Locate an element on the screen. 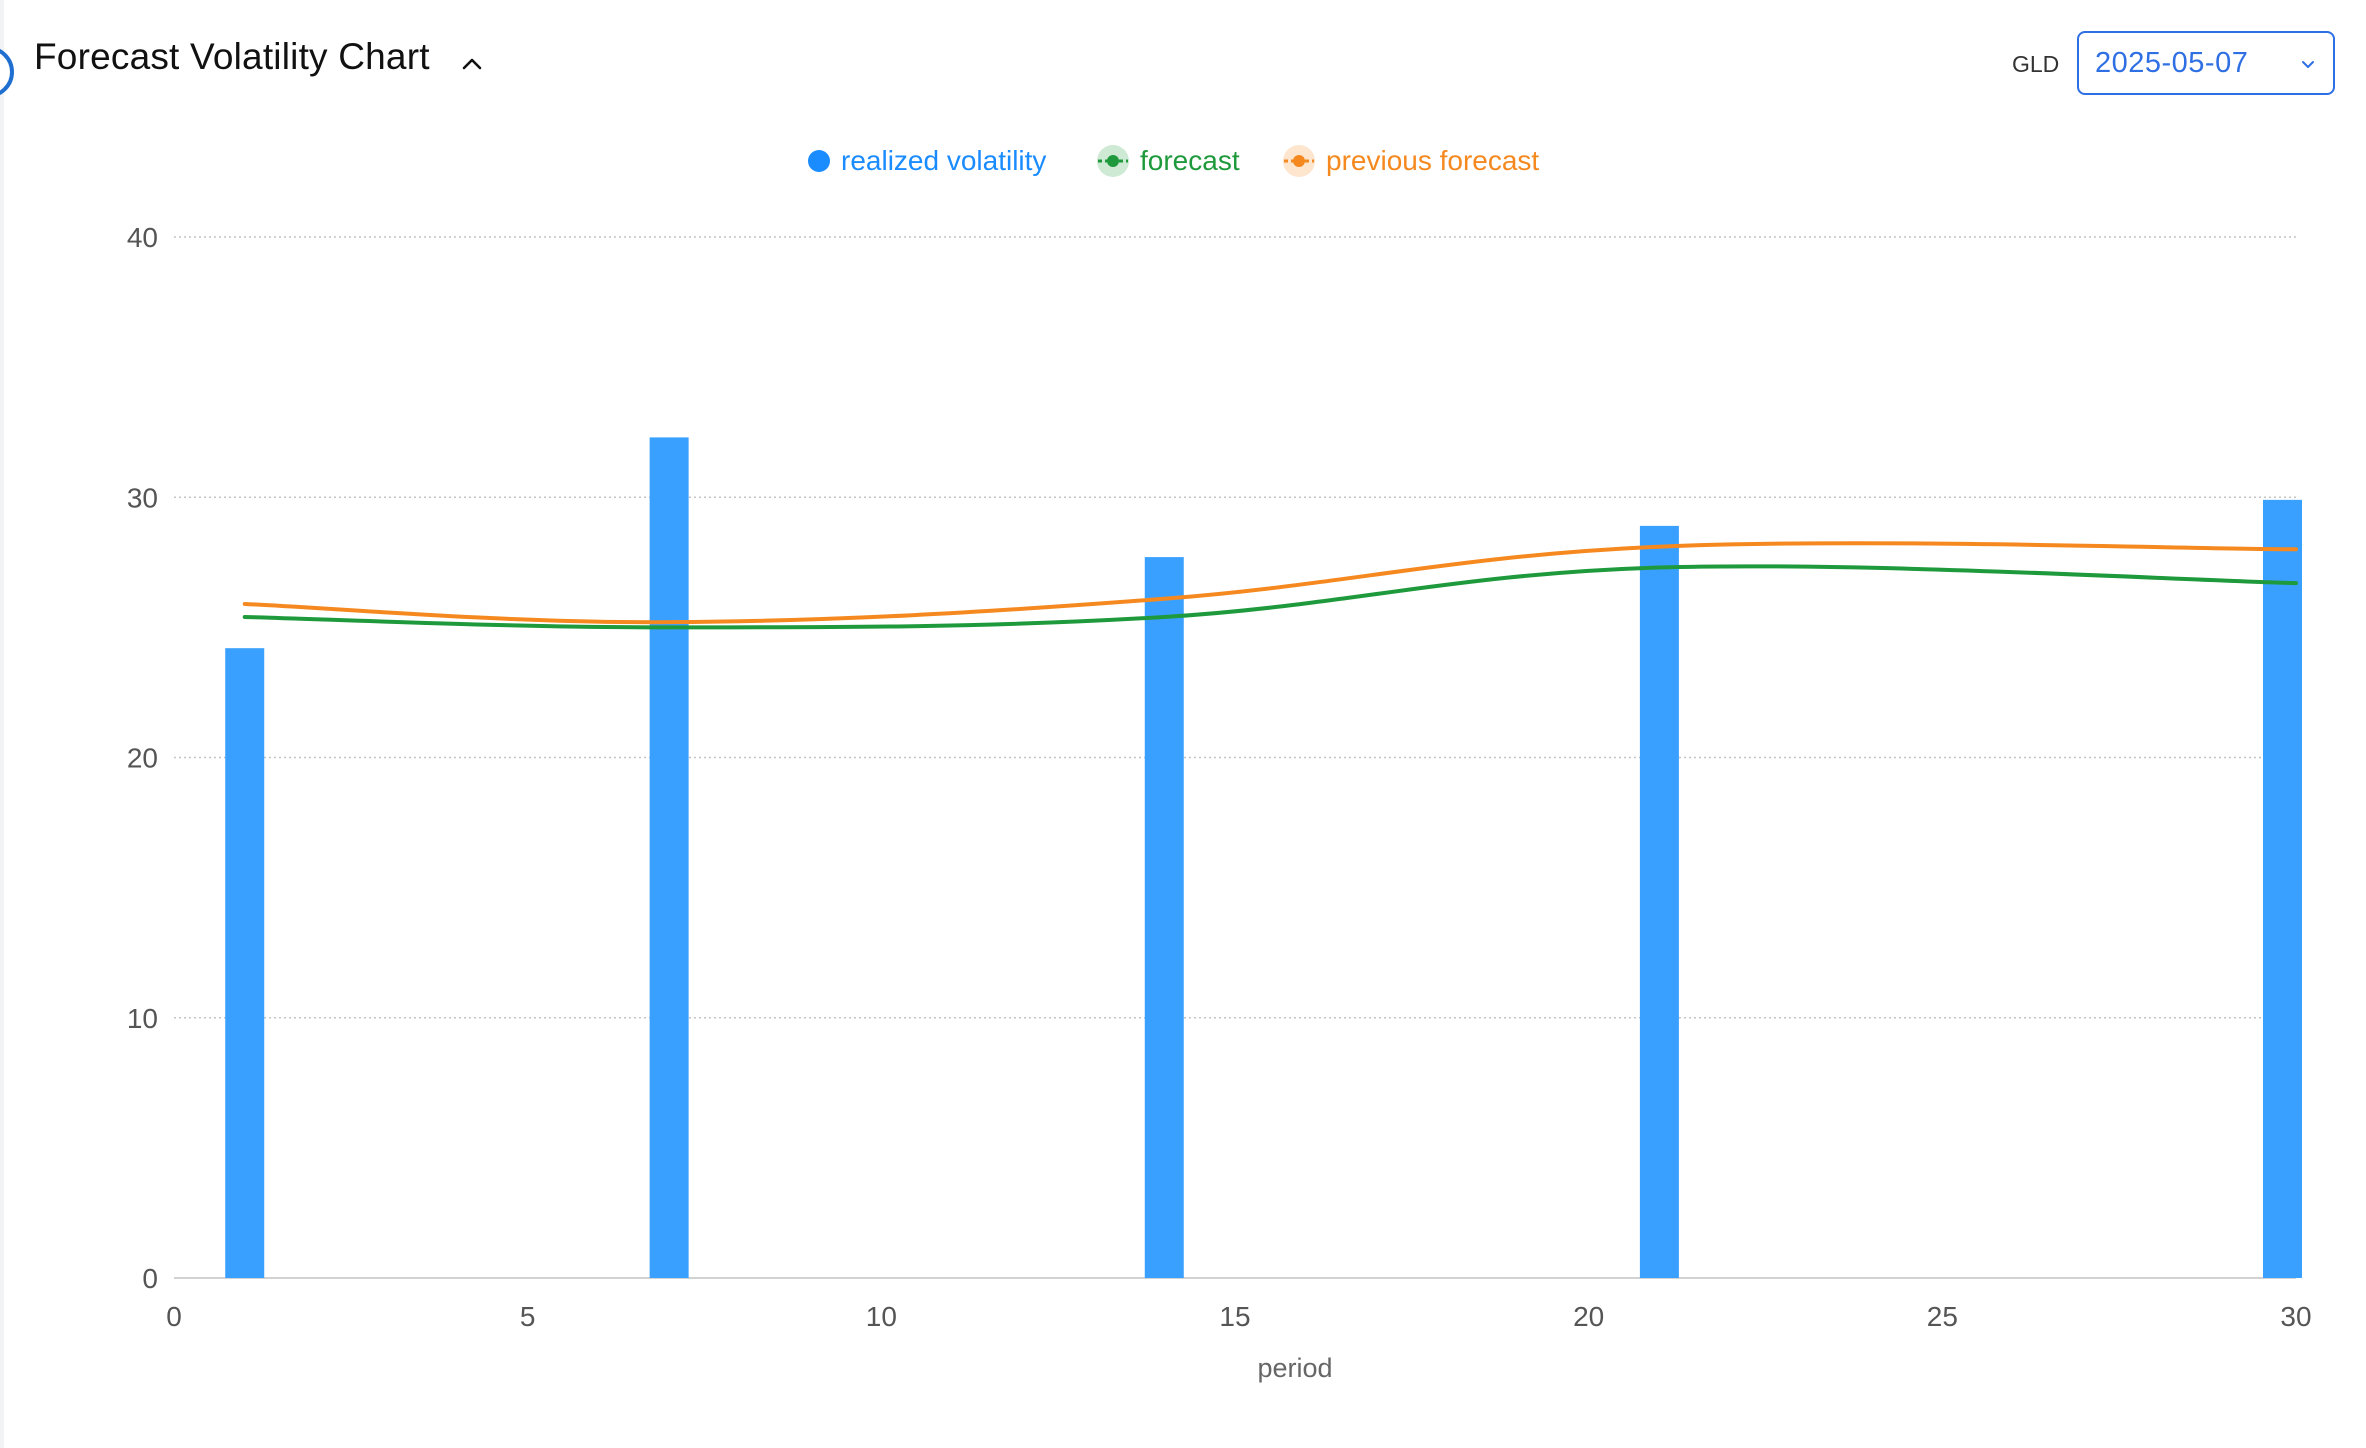 The image size is (2366, 1448). chevron-up-icon is located at coordinates (472, 64).